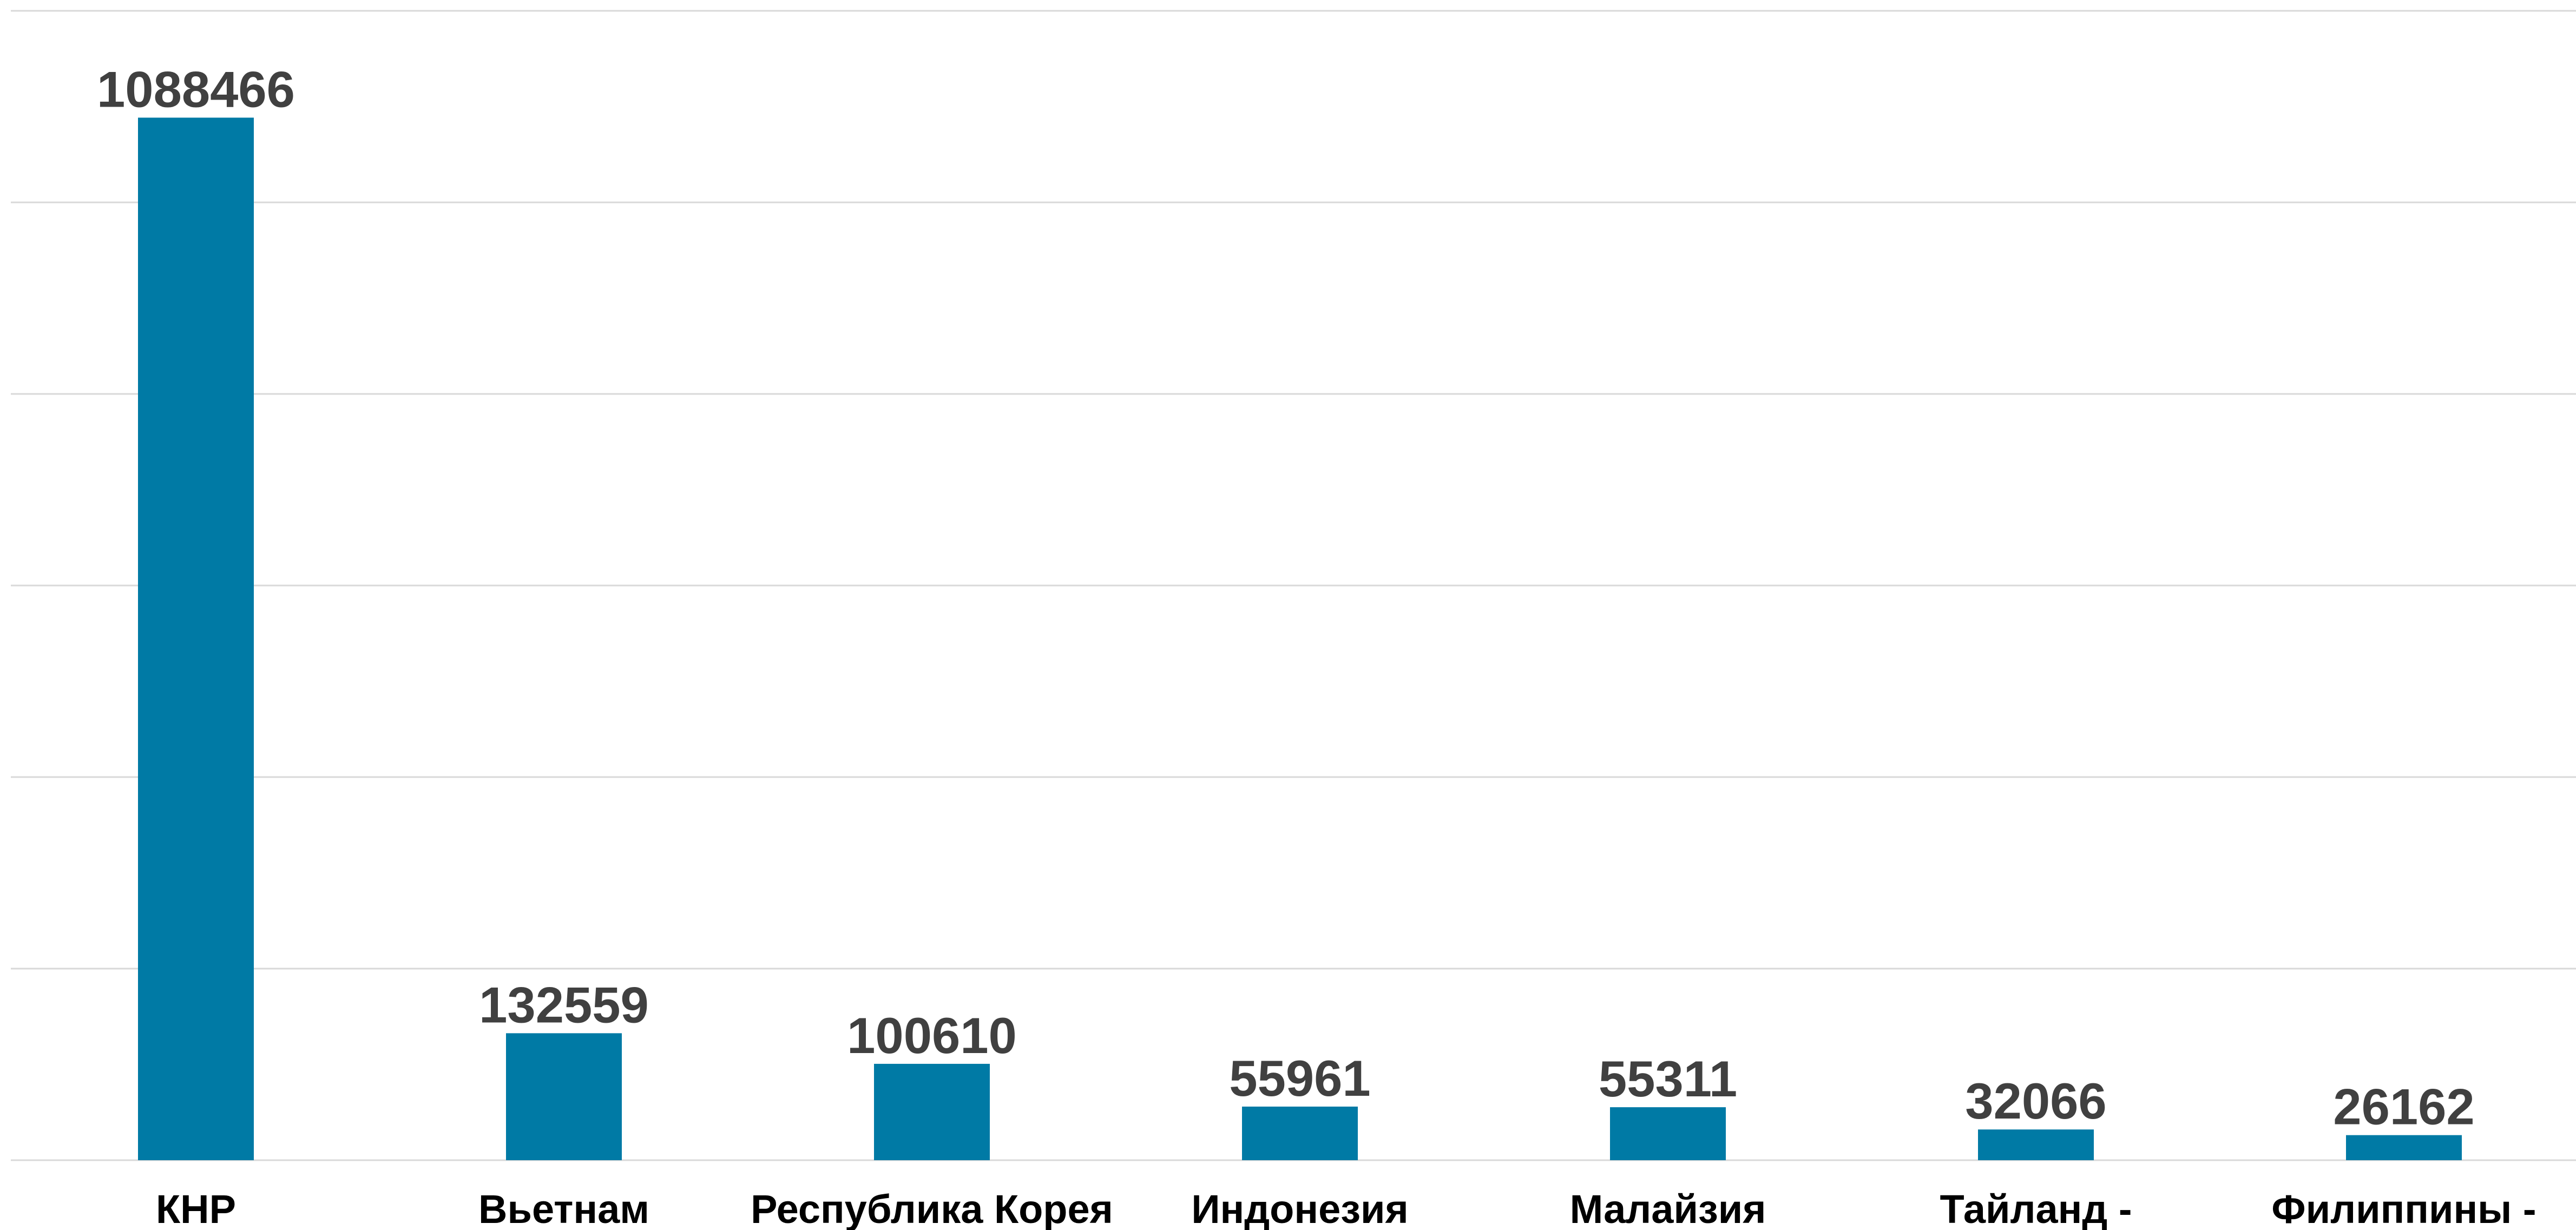 This screenshot has height=1230, width=2576. Describe the element at coordinates (563, 1208) in the screenshot. I see `category-label: Вьетнам` at that location.